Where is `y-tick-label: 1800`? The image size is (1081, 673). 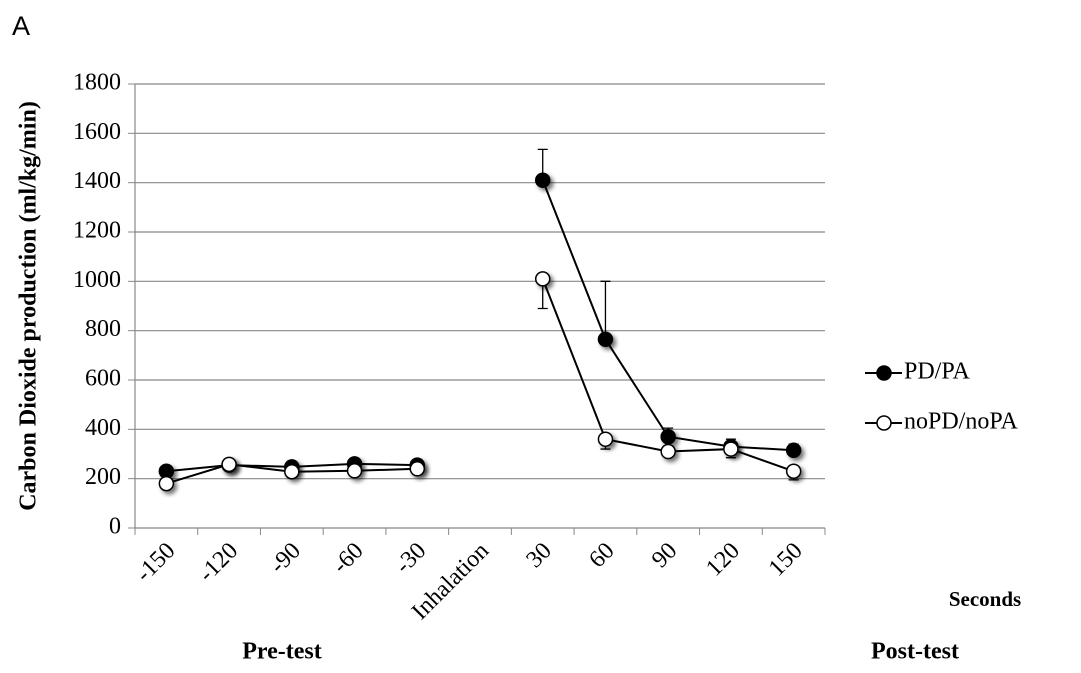
y-tick-label: 1800 is located at coordinates (97, 83).